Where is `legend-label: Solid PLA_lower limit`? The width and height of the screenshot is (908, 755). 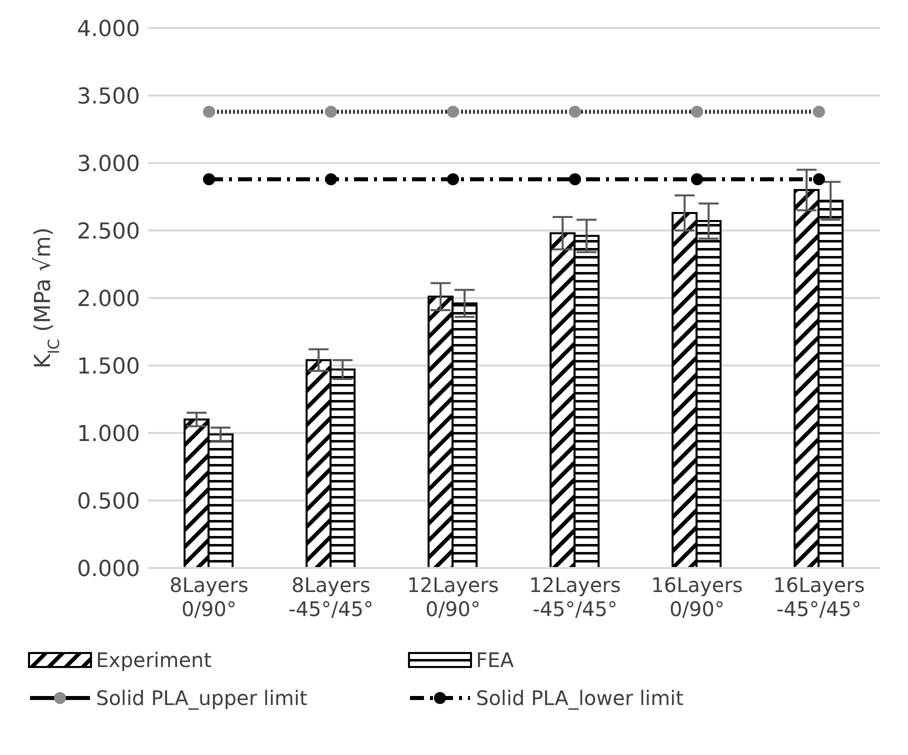
legend-label: Solid PLA_lower limit is located at coordinates (580, 698).